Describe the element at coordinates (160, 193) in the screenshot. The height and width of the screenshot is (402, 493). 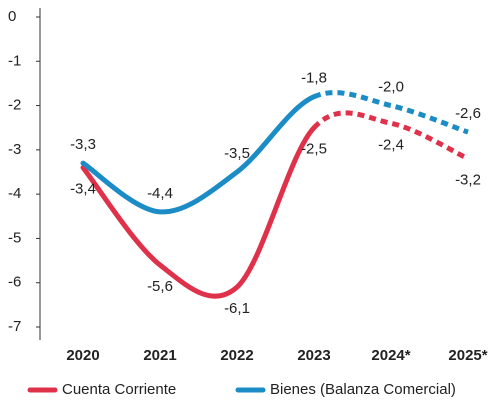
I see `value-label: -4,4` at that location.